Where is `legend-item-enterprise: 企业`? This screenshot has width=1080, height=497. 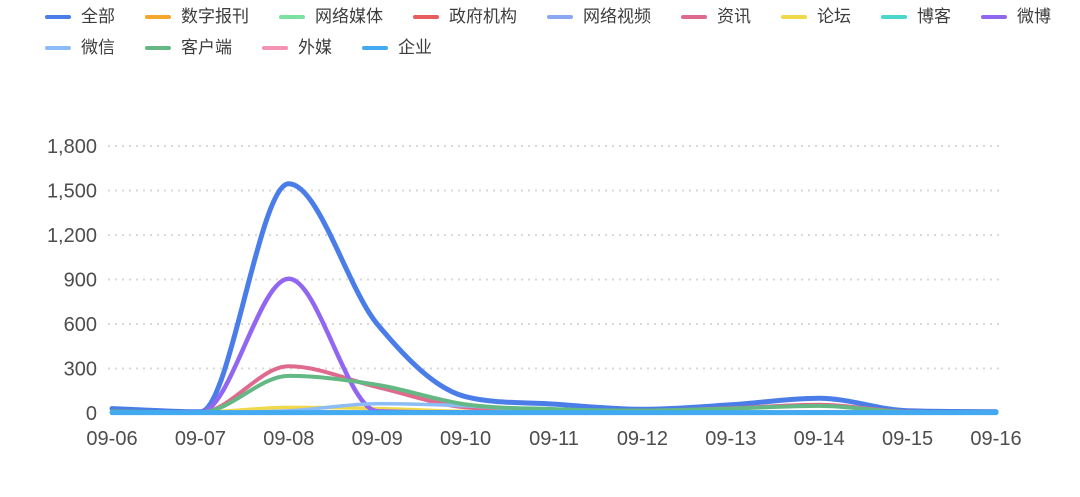 legend-item-enterprise: 企业 is located at coordinates (397, 47).